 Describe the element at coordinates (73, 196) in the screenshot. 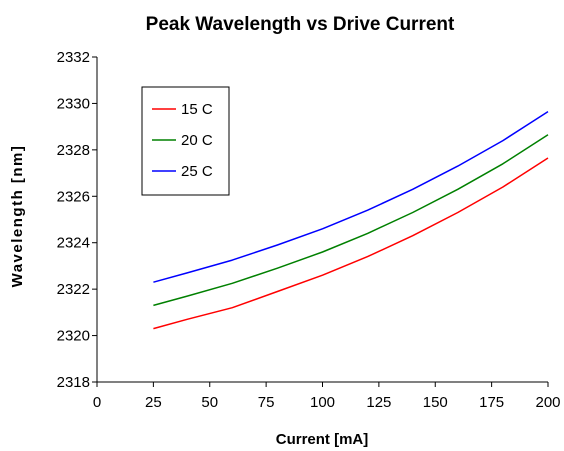

I see `y-tick-label: 2326` at that location.